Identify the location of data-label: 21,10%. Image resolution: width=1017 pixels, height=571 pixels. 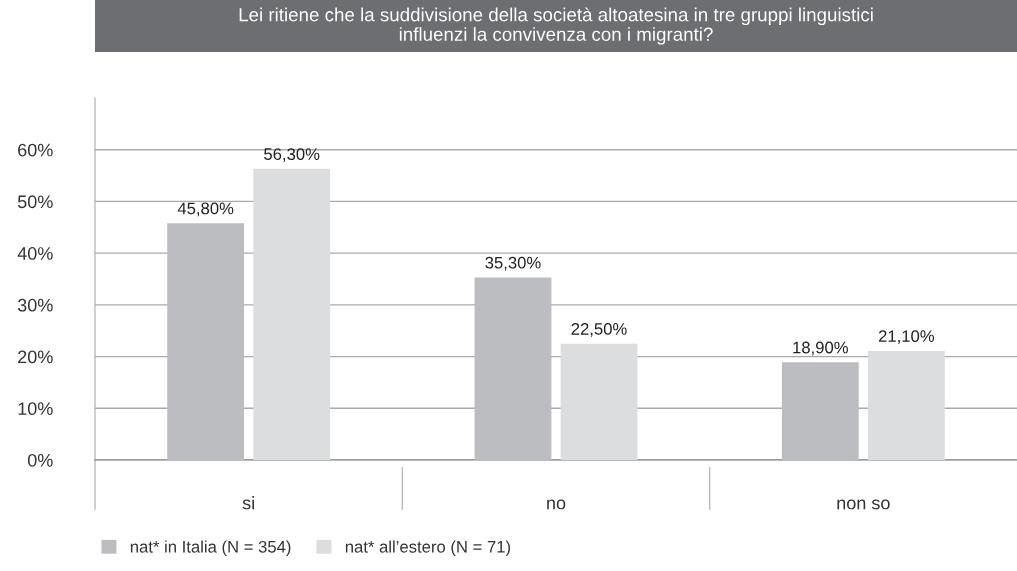
(906, 337).